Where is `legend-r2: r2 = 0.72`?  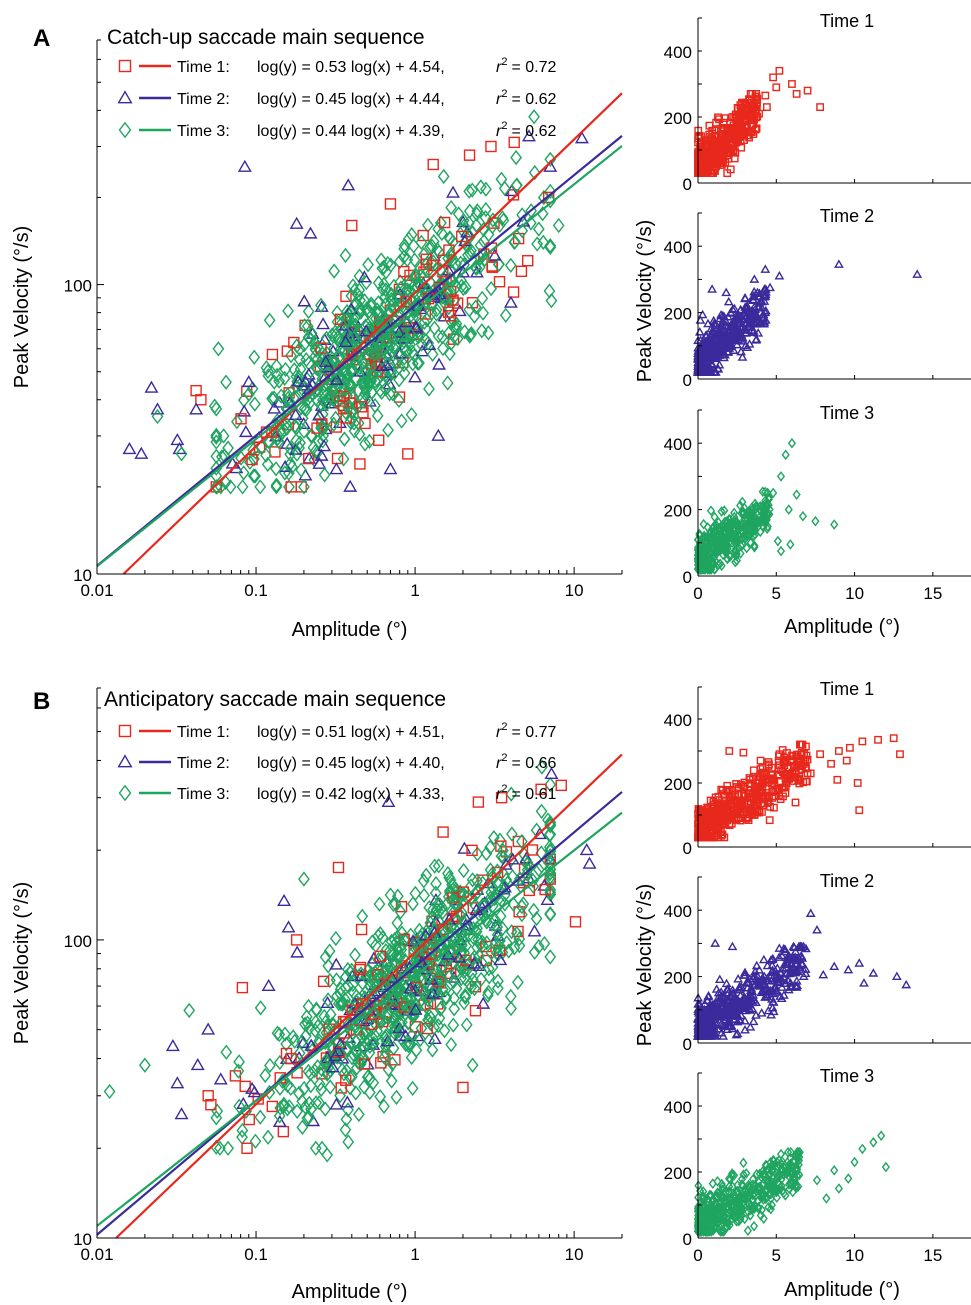 legend-r2: r2 = 0.72 is located at coordinates (526, 66).